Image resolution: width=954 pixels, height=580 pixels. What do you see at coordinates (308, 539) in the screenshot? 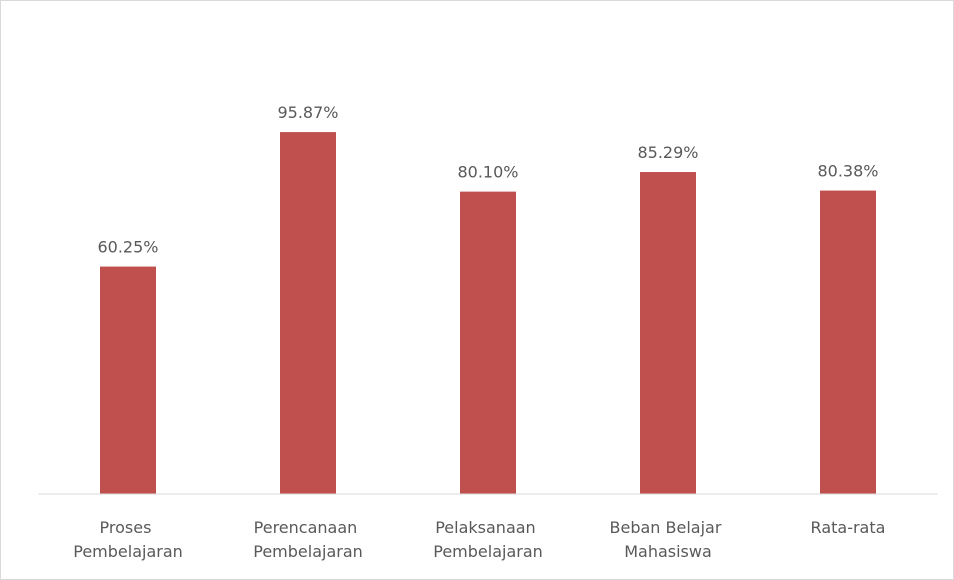
I see `x-tick-label: Perencanaan Pembelajaran` at bounding box center [308, 539].